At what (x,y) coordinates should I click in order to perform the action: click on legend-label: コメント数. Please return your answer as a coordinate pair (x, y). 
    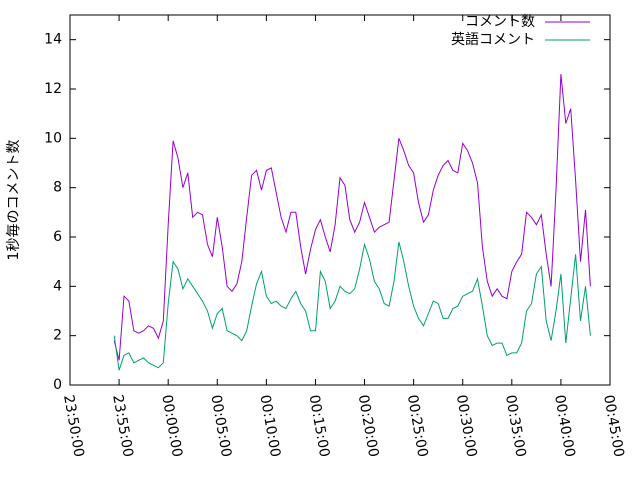
    Looking at the image, I should click on (500, 22).